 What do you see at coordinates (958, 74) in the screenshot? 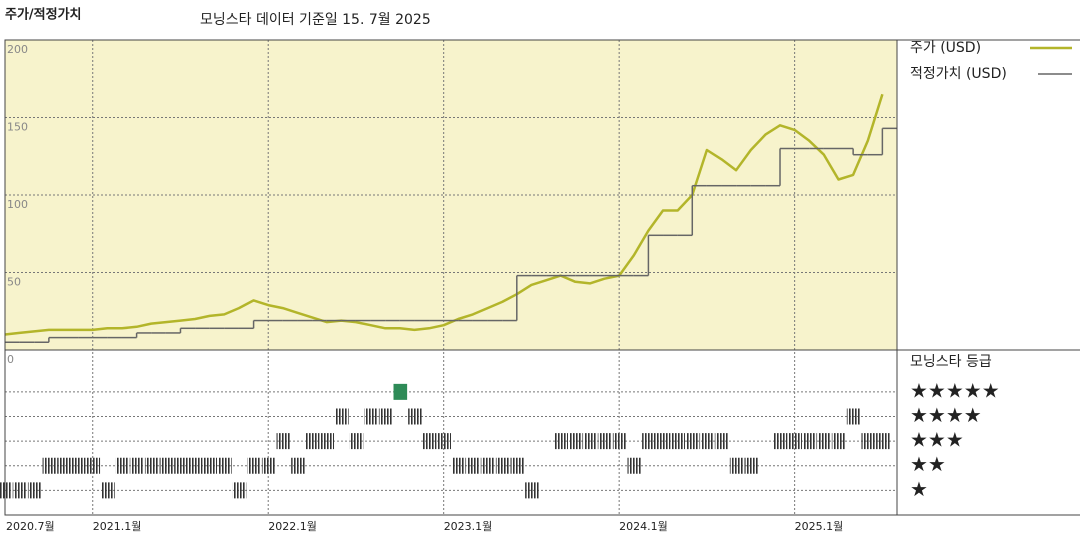
I see `legend-label: 적정가치 (USD)` at bounding box center [958, 74].